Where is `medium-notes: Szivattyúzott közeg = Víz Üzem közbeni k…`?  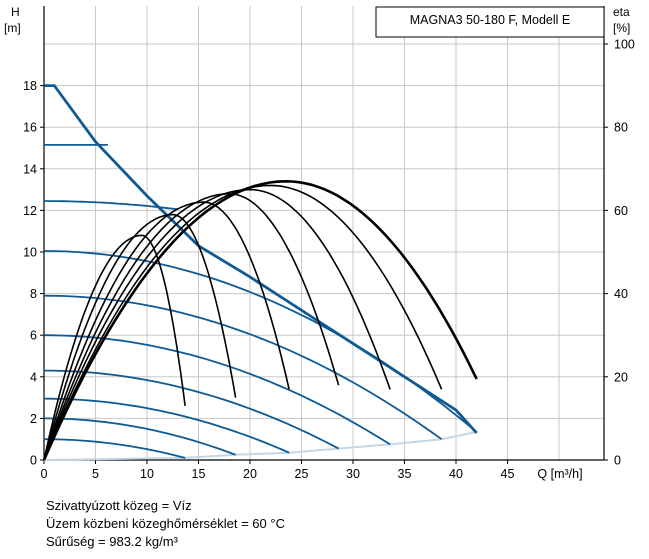
medium-notes: Szivattyúzott közeg = Víz Üzem közbeni k… is located at coordinates (165, 524).